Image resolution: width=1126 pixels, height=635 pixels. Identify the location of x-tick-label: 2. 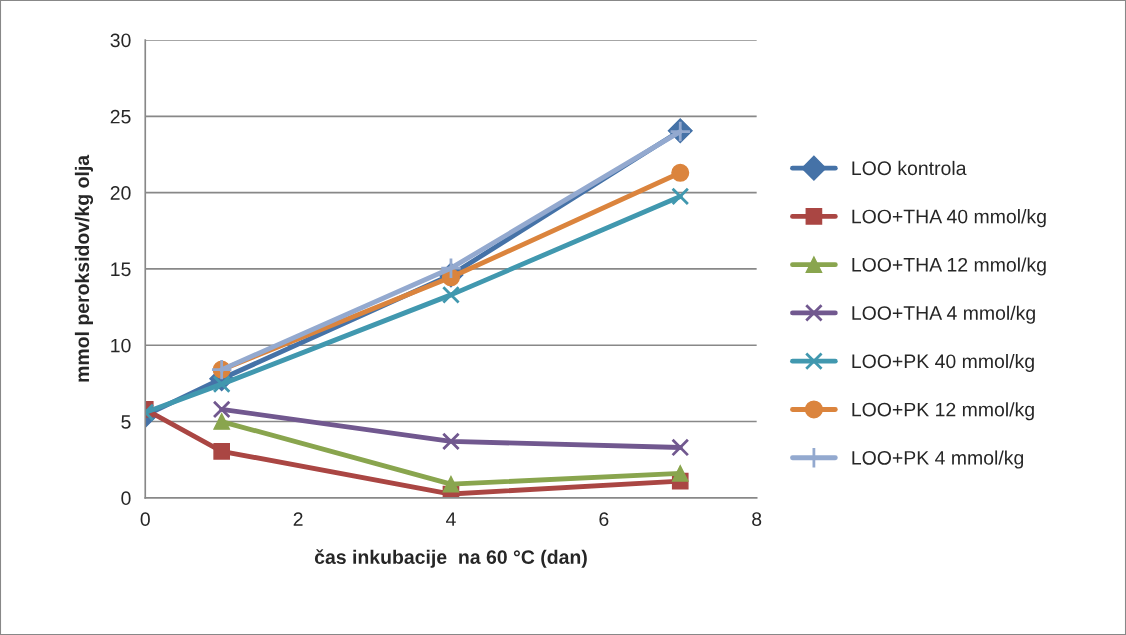
(298, 519).